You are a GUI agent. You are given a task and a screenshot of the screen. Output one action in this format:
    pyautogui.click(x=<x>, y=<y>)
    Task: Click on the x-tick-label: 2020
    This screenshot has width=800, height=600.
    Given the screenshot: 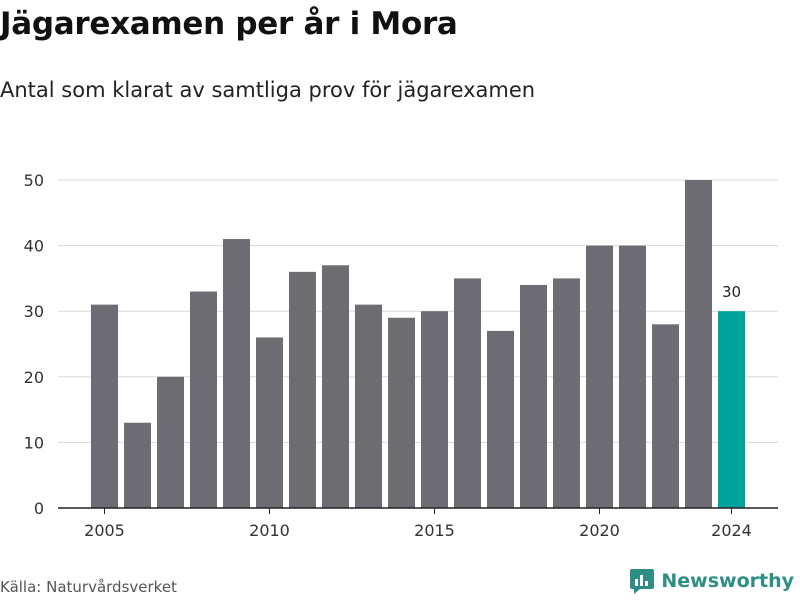 What is the action you would take?
    pyautogui.click(x=599, y=530)
    